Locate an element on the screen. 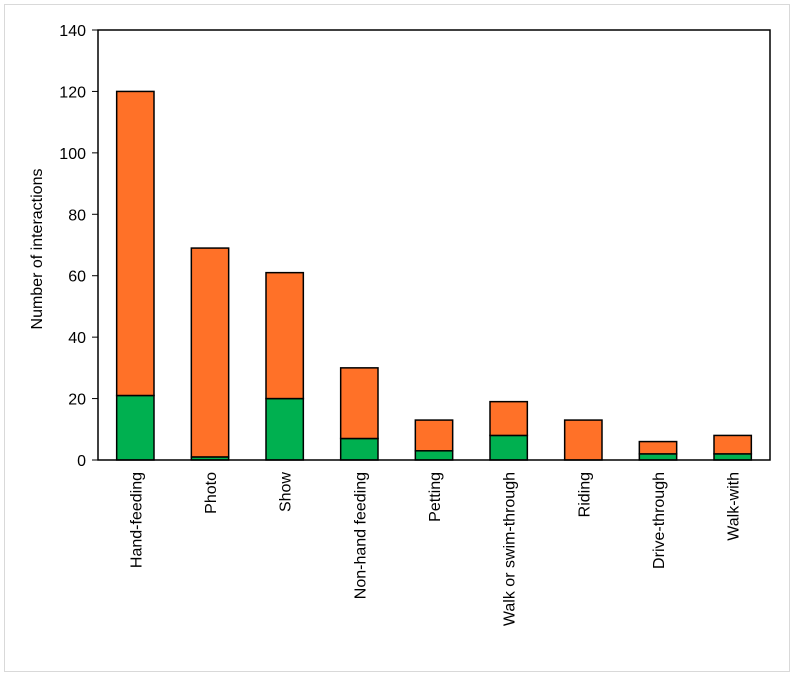 The width and height of the screenshot is (796, 678). x-category-label: Photo is located at coordinates (211, 493).